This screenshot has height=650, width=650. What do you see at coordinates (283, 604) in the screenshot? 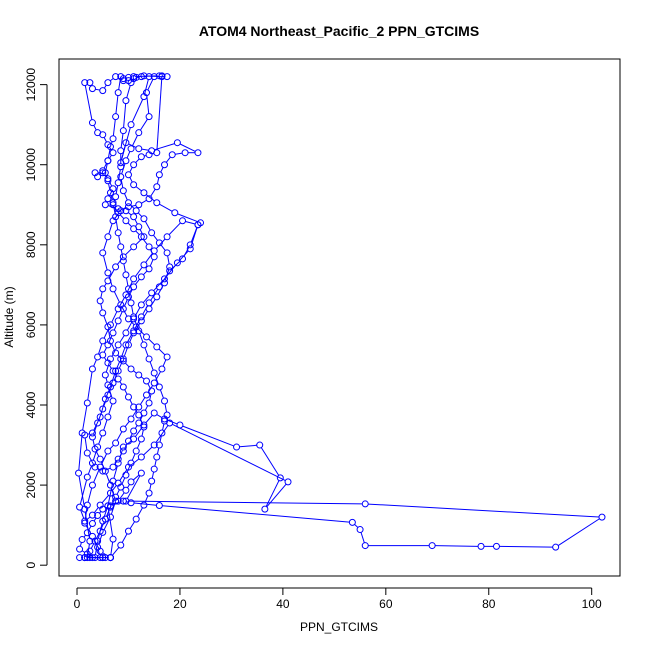
I see `x-tick-label: 40` at bounding box center [283, 604].